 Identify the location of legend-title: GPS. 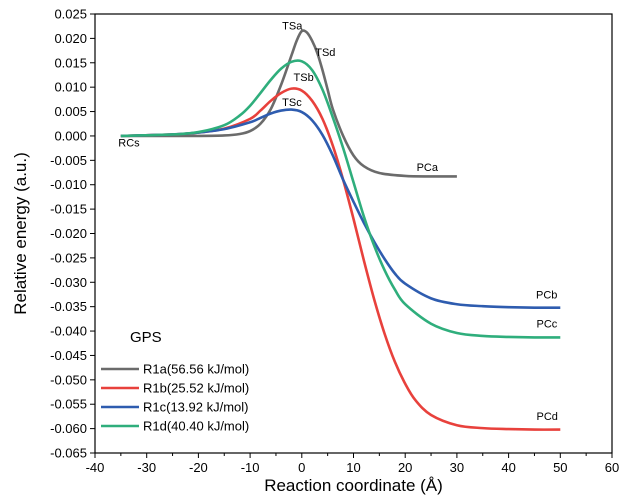
(146, 337).